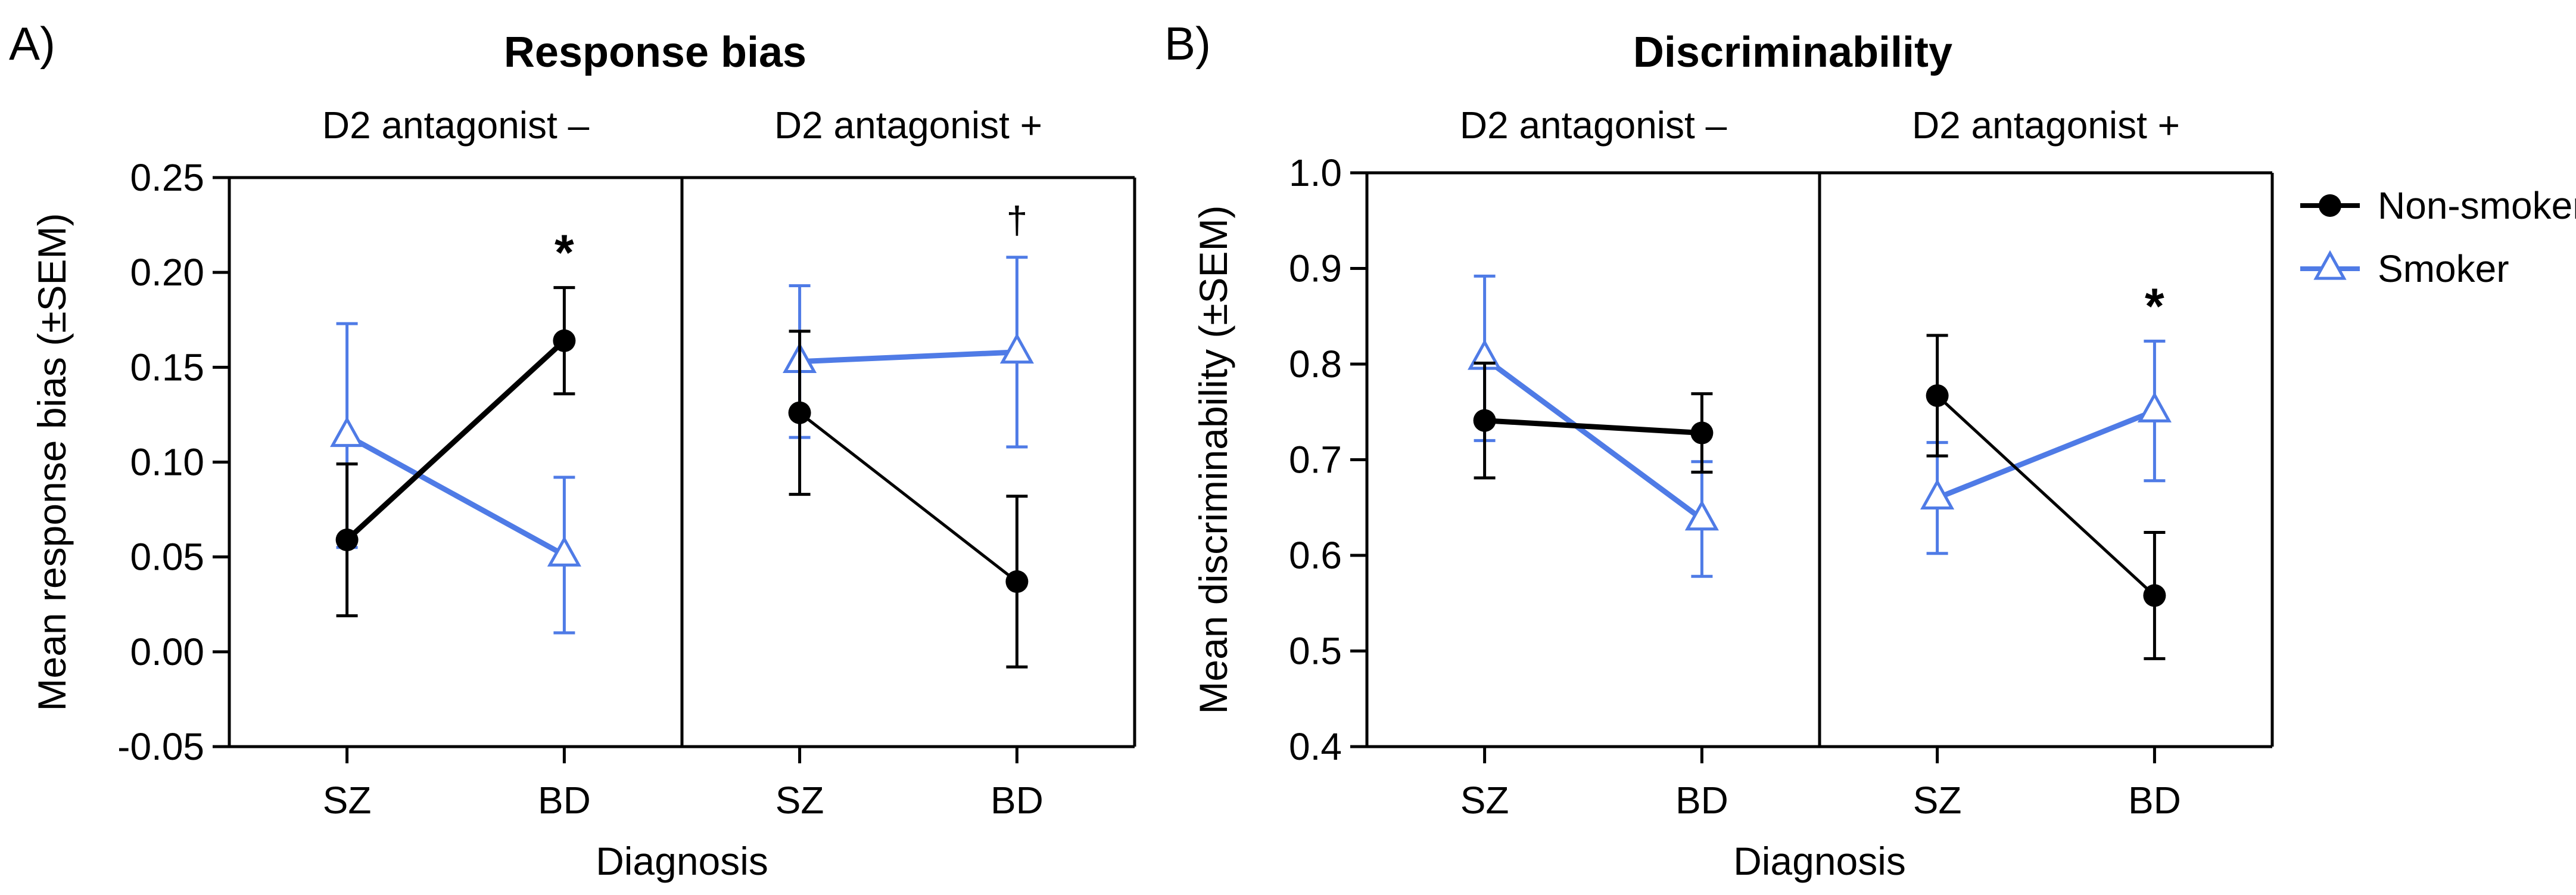 Image resolution: width=2576 pixels, height=895 pixels. Describe the element at coordinates (1315, 460) in the screenshot. I see `y-tick-label: 0.7` at that location.